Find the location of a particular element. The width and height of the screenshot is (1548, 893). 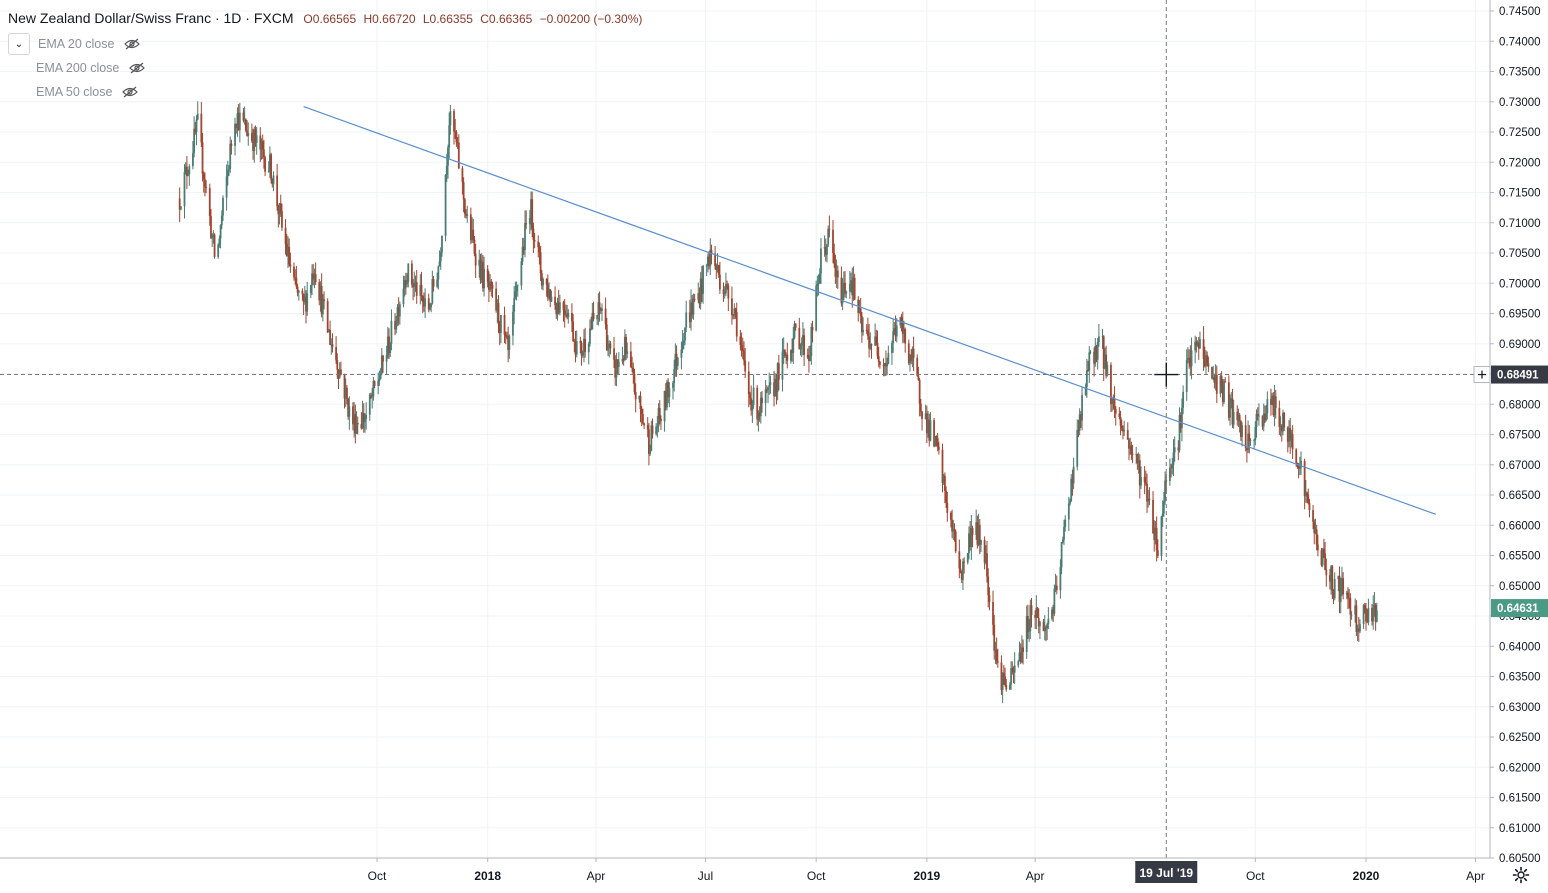

indicator-label: EMA 20 close is located at coordinates (76, 44).